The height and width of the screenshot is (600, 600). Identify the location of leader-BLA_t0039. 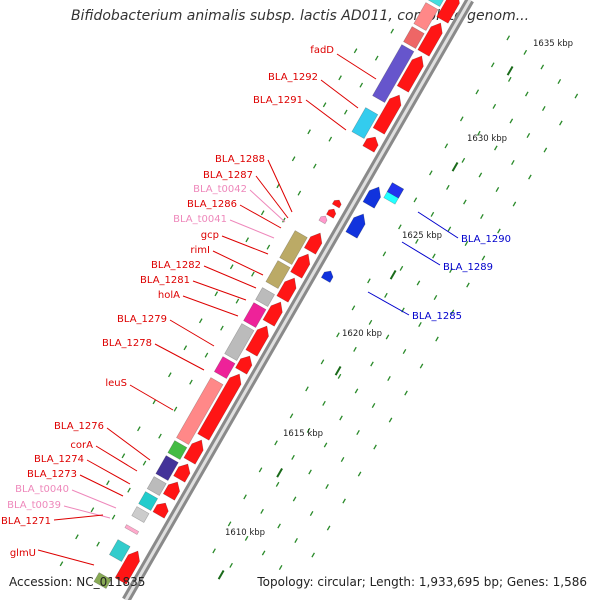
(87, 512).